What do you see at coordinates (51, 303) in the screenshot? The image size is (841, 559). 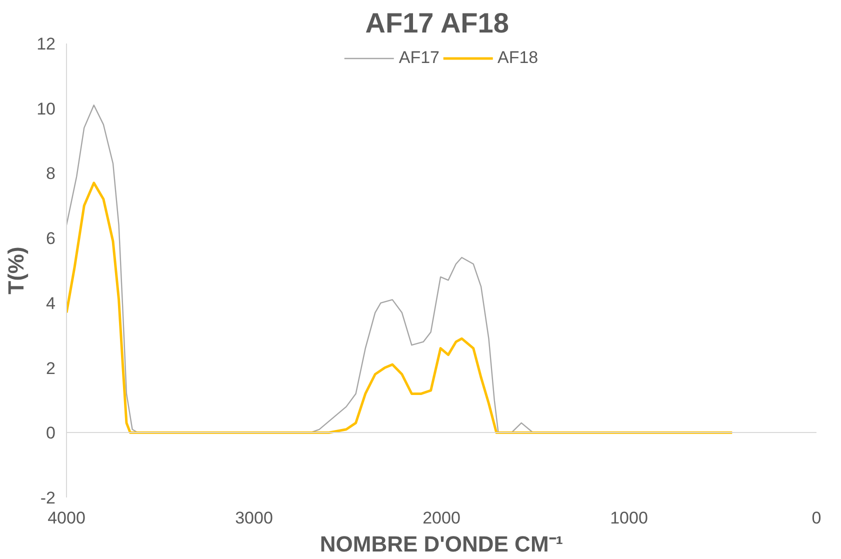 I see `y-tick-label: 4` at bounding box center [51, 303].